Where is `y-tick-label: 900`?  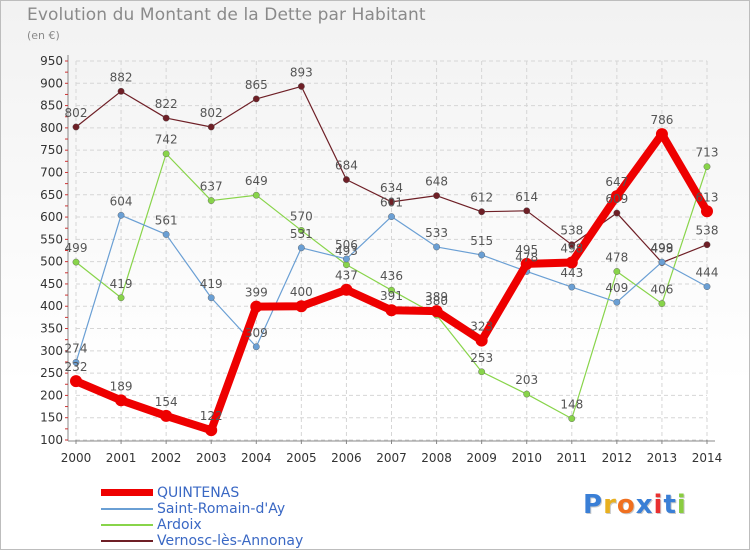
y-tick-label: 900 is located at coordinates (51, 83).